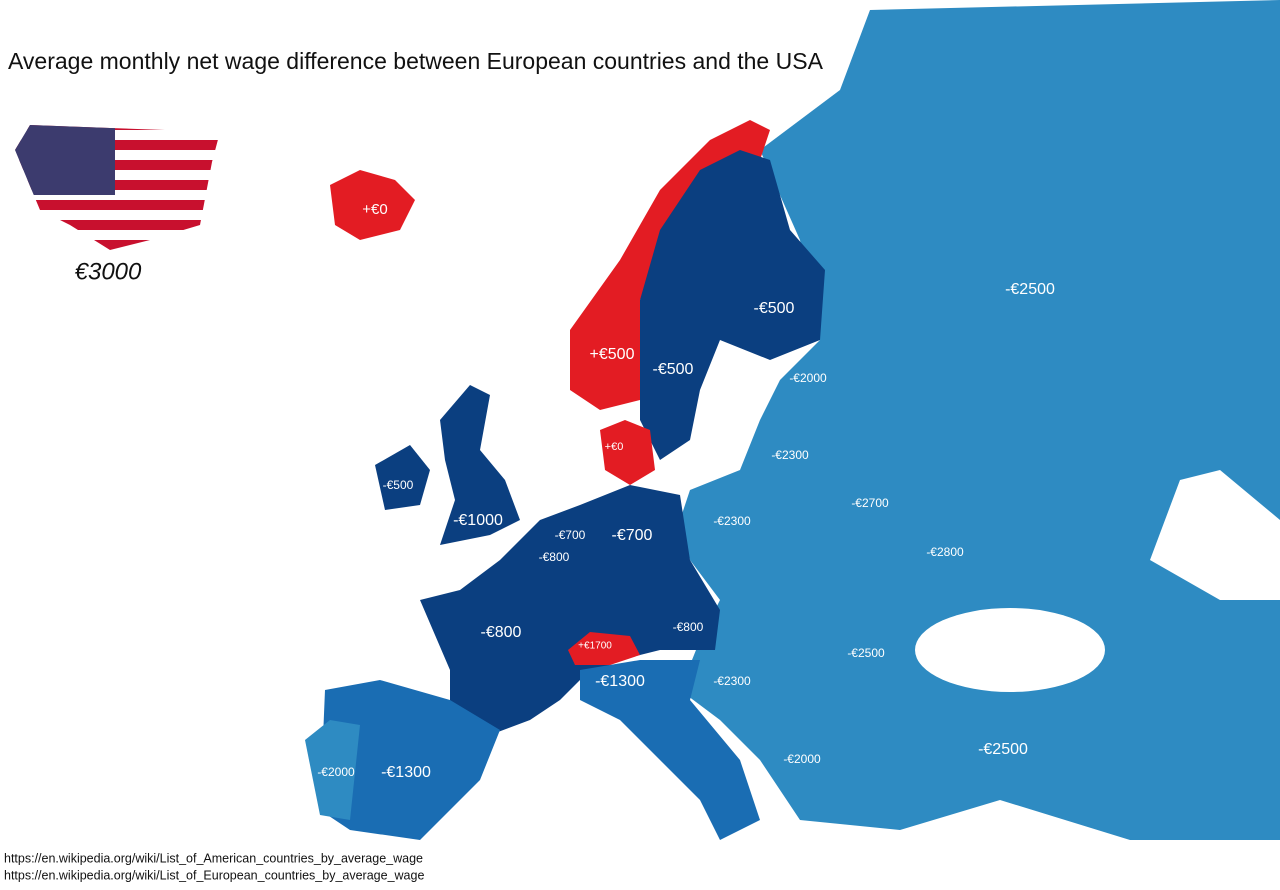 The height and width of the screenshot is (890, 1280). What do you see at coordinates (595, 646) in the screenshot?
I see `region-label: +€1700` at bounding box center [595, 646].